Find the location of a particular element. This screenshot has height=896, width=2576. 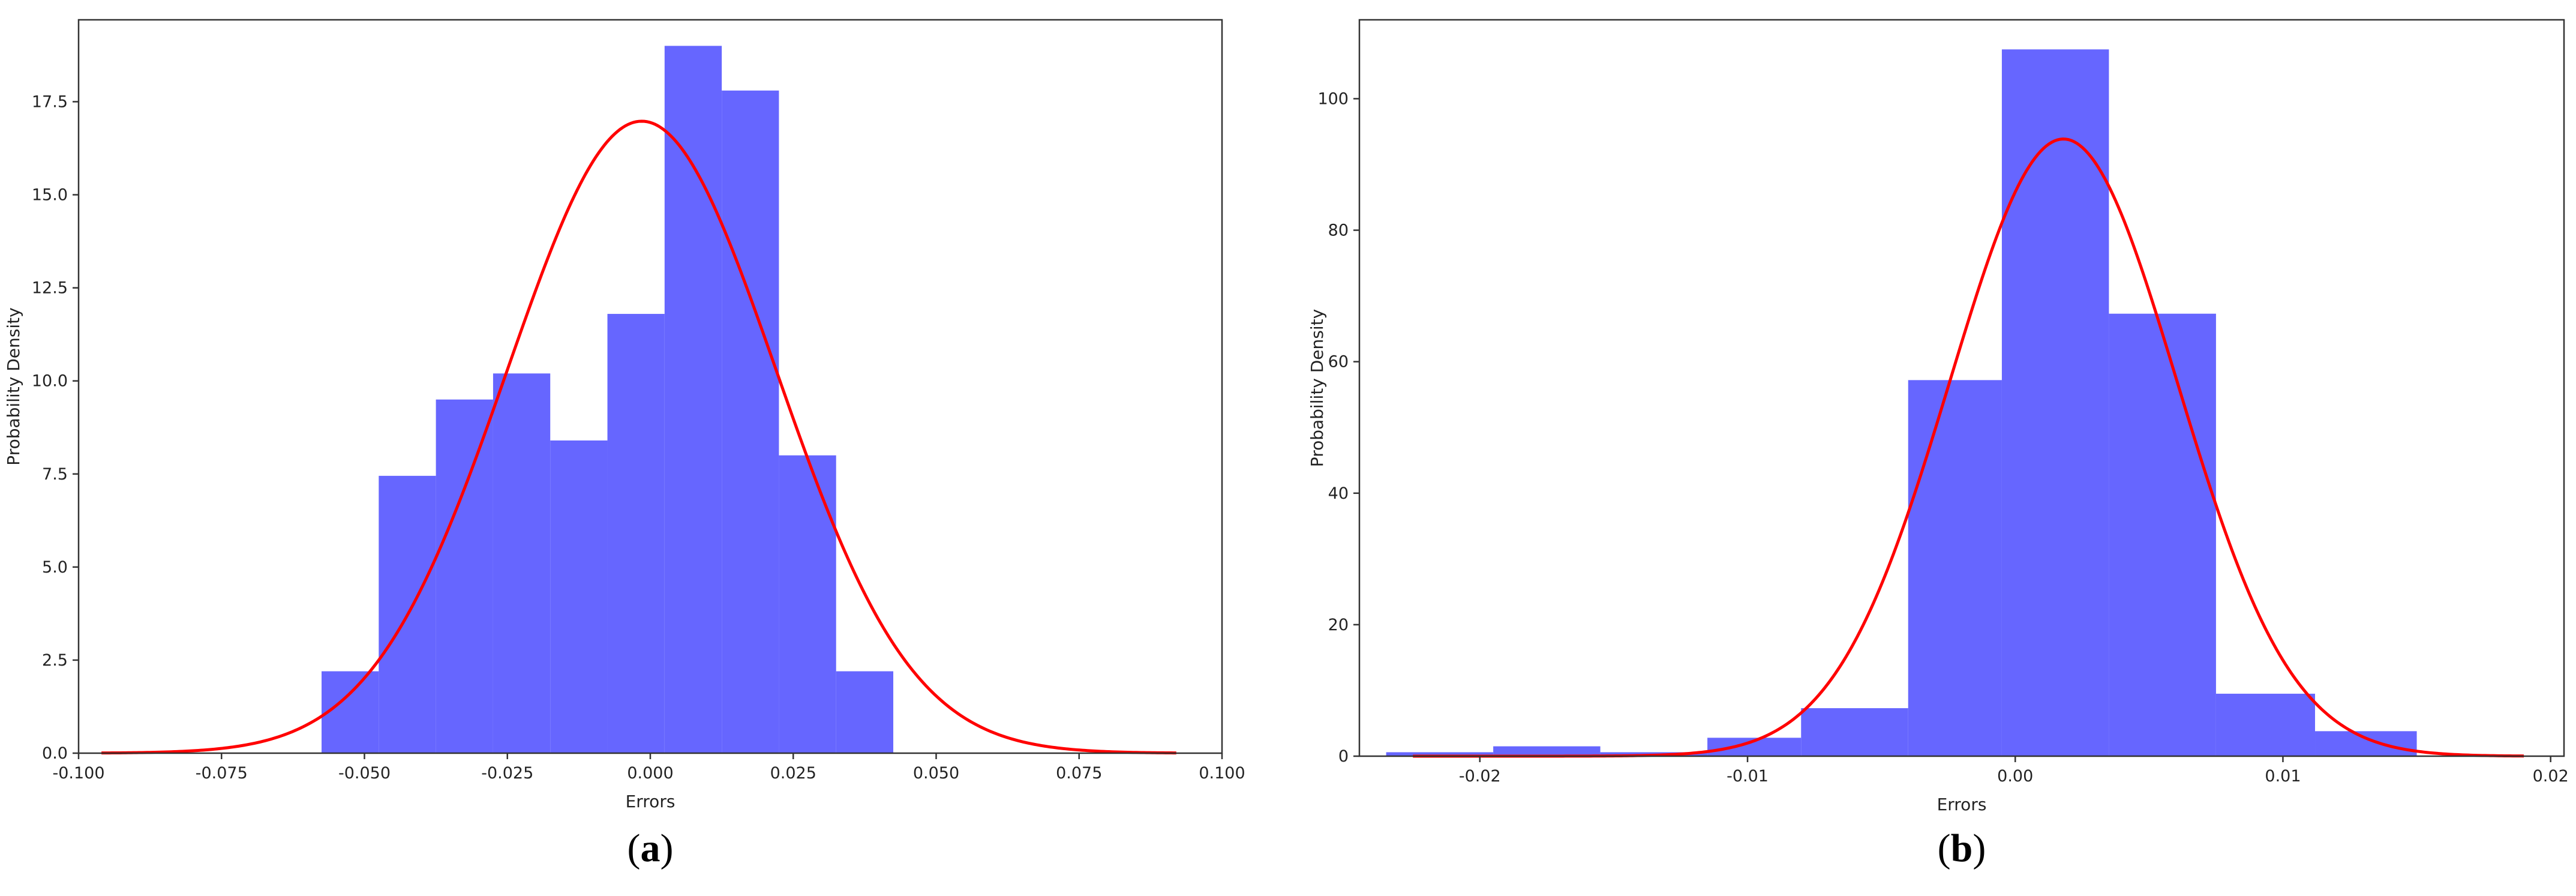

y-tick-label: 2.5 is located at coordinates (55, 660).